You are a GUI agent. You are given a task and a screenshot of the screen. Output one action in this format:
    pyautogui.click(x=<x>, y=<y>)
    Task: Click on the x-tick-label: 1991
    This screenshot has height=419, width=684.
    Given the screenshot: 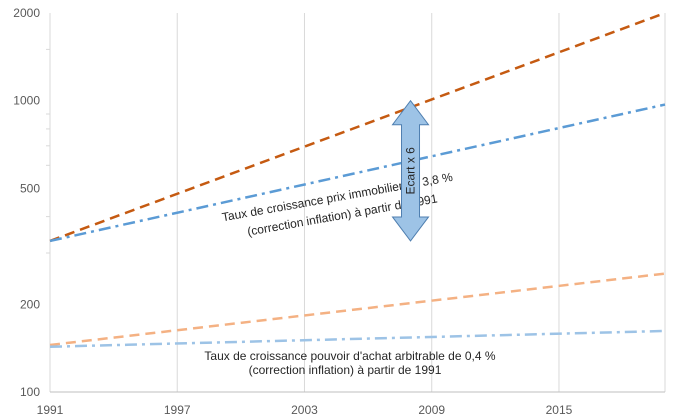 What is the action you would take?
    pyautogui.click(x=50, y=410)
    